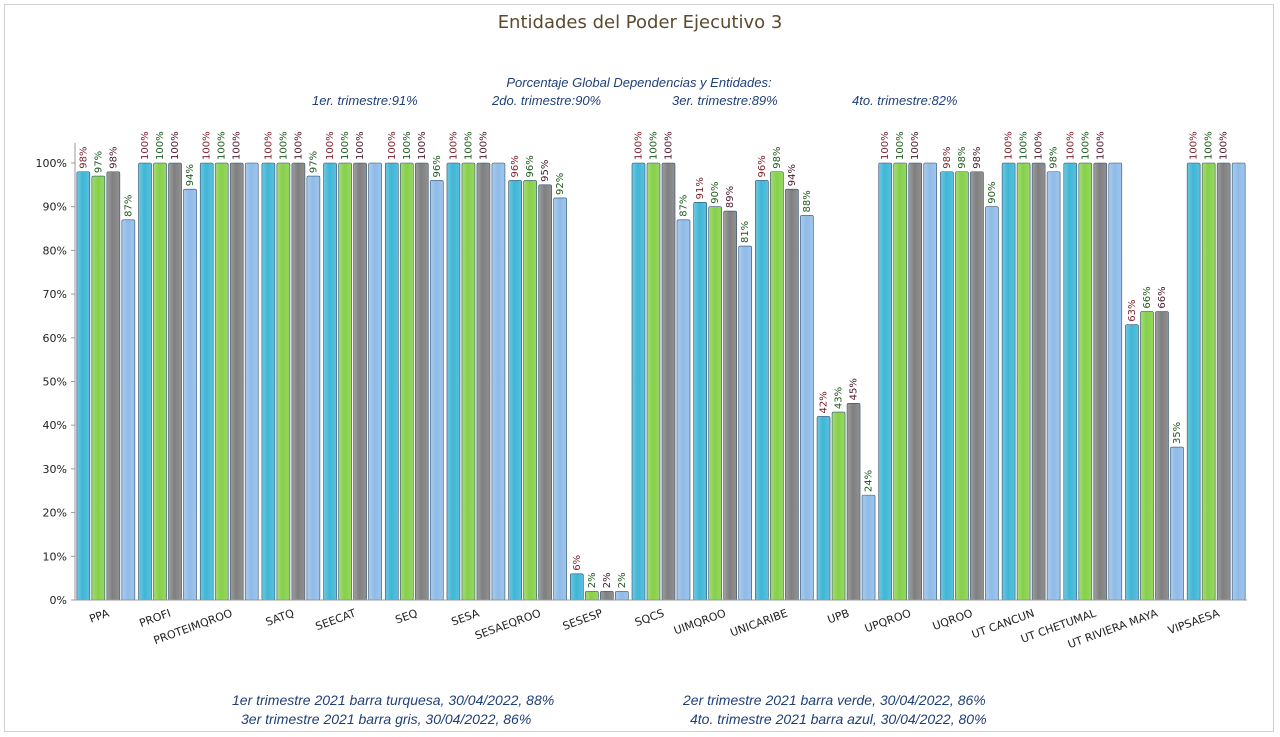 The image size is (1280, 737). I want to click on bar-profi-q2, so click(160, 381).